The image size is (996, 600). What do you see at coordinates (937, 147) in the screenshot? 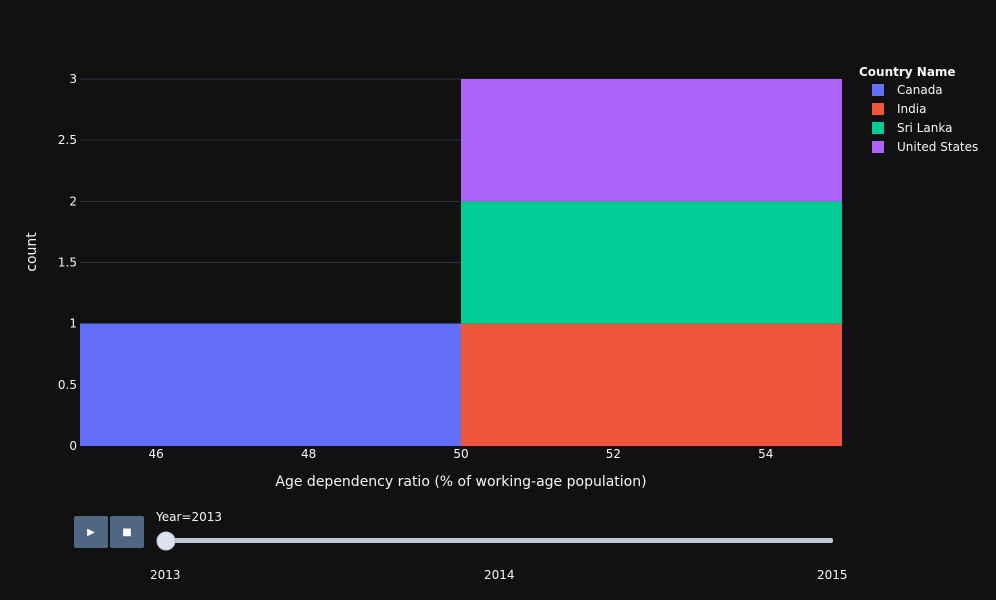
I see `legend-item-label: United States` at bounding box center [937, 147].